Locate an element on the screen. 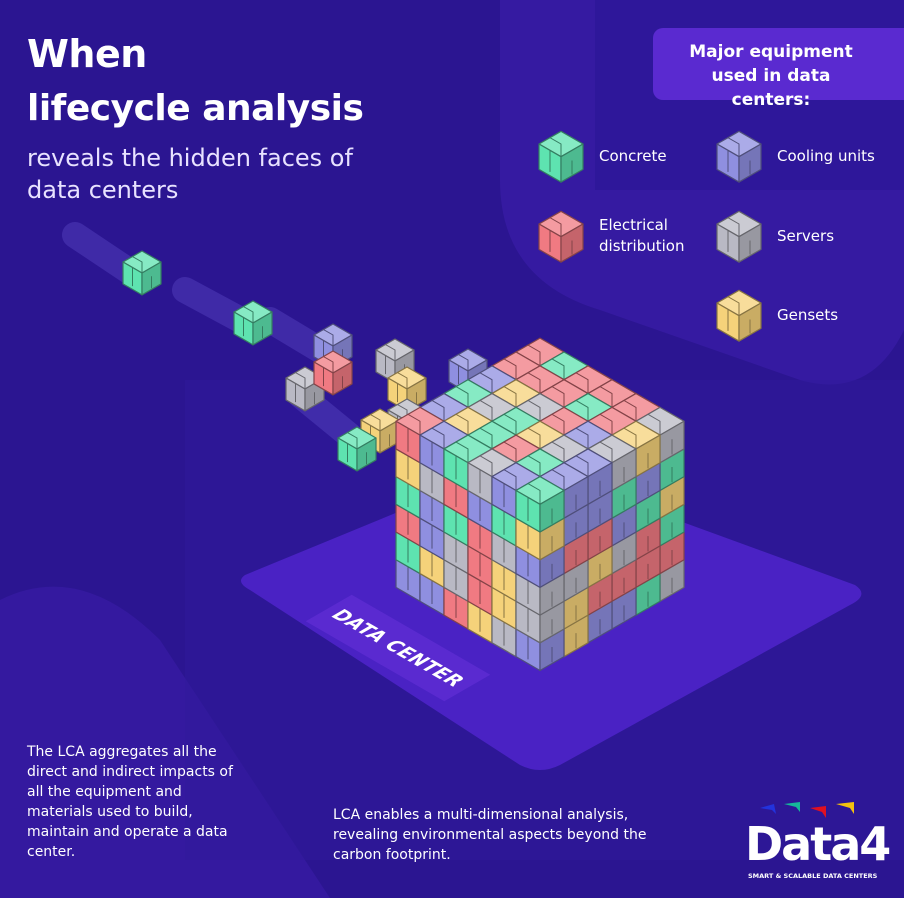  legend-item-cooling-units: Cooling units is located at coordinates (794, 156).